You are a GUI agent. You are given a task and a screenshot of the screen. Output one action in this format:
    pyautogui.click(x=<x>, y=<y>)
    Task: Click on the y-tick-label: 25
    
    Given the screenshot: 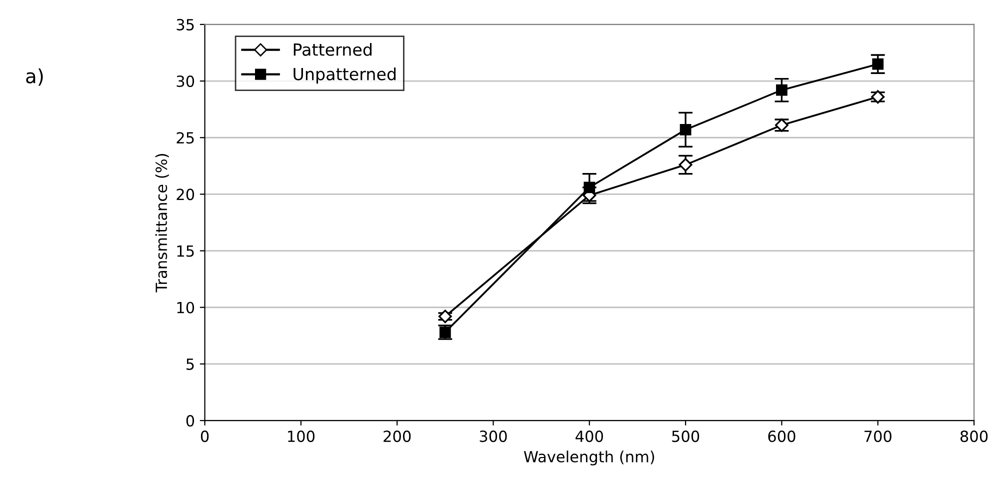 What is the action you would take?
    pyautogui.click(x=185, y=138)
    